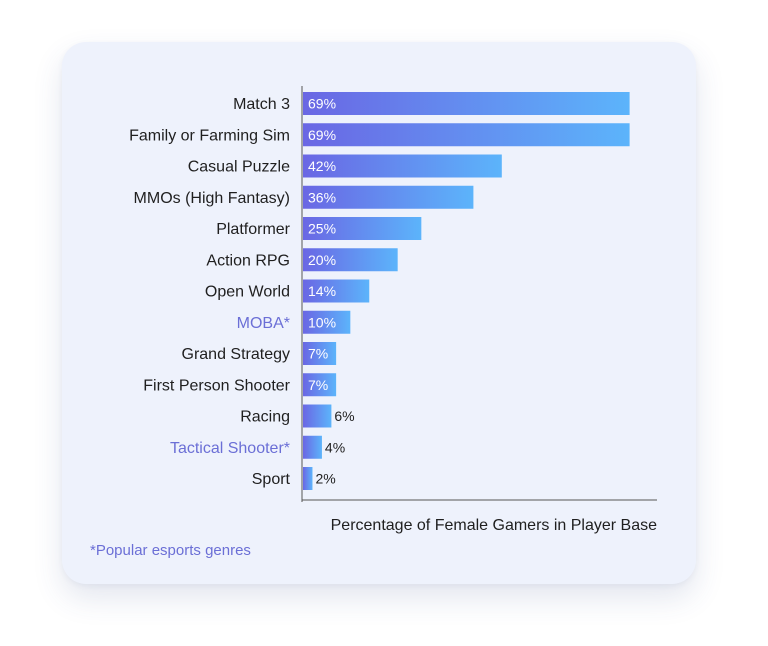 This screenshot has width=768, height=646. Describe the element at coordinates (322, 260) in the screenshot. I see `bar-value-label: 20%` at that location.